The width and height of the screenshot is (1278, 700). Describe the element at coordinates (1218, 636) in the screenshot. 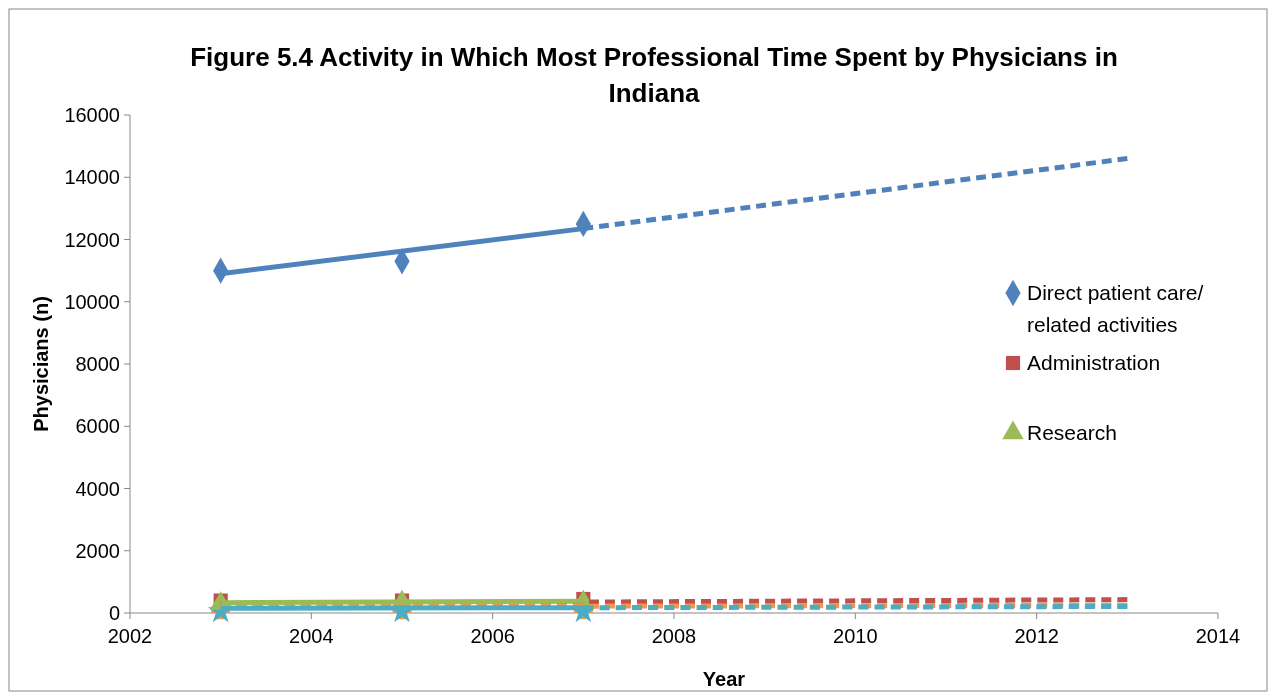

I see `x-tick-label: 2014` at that location.